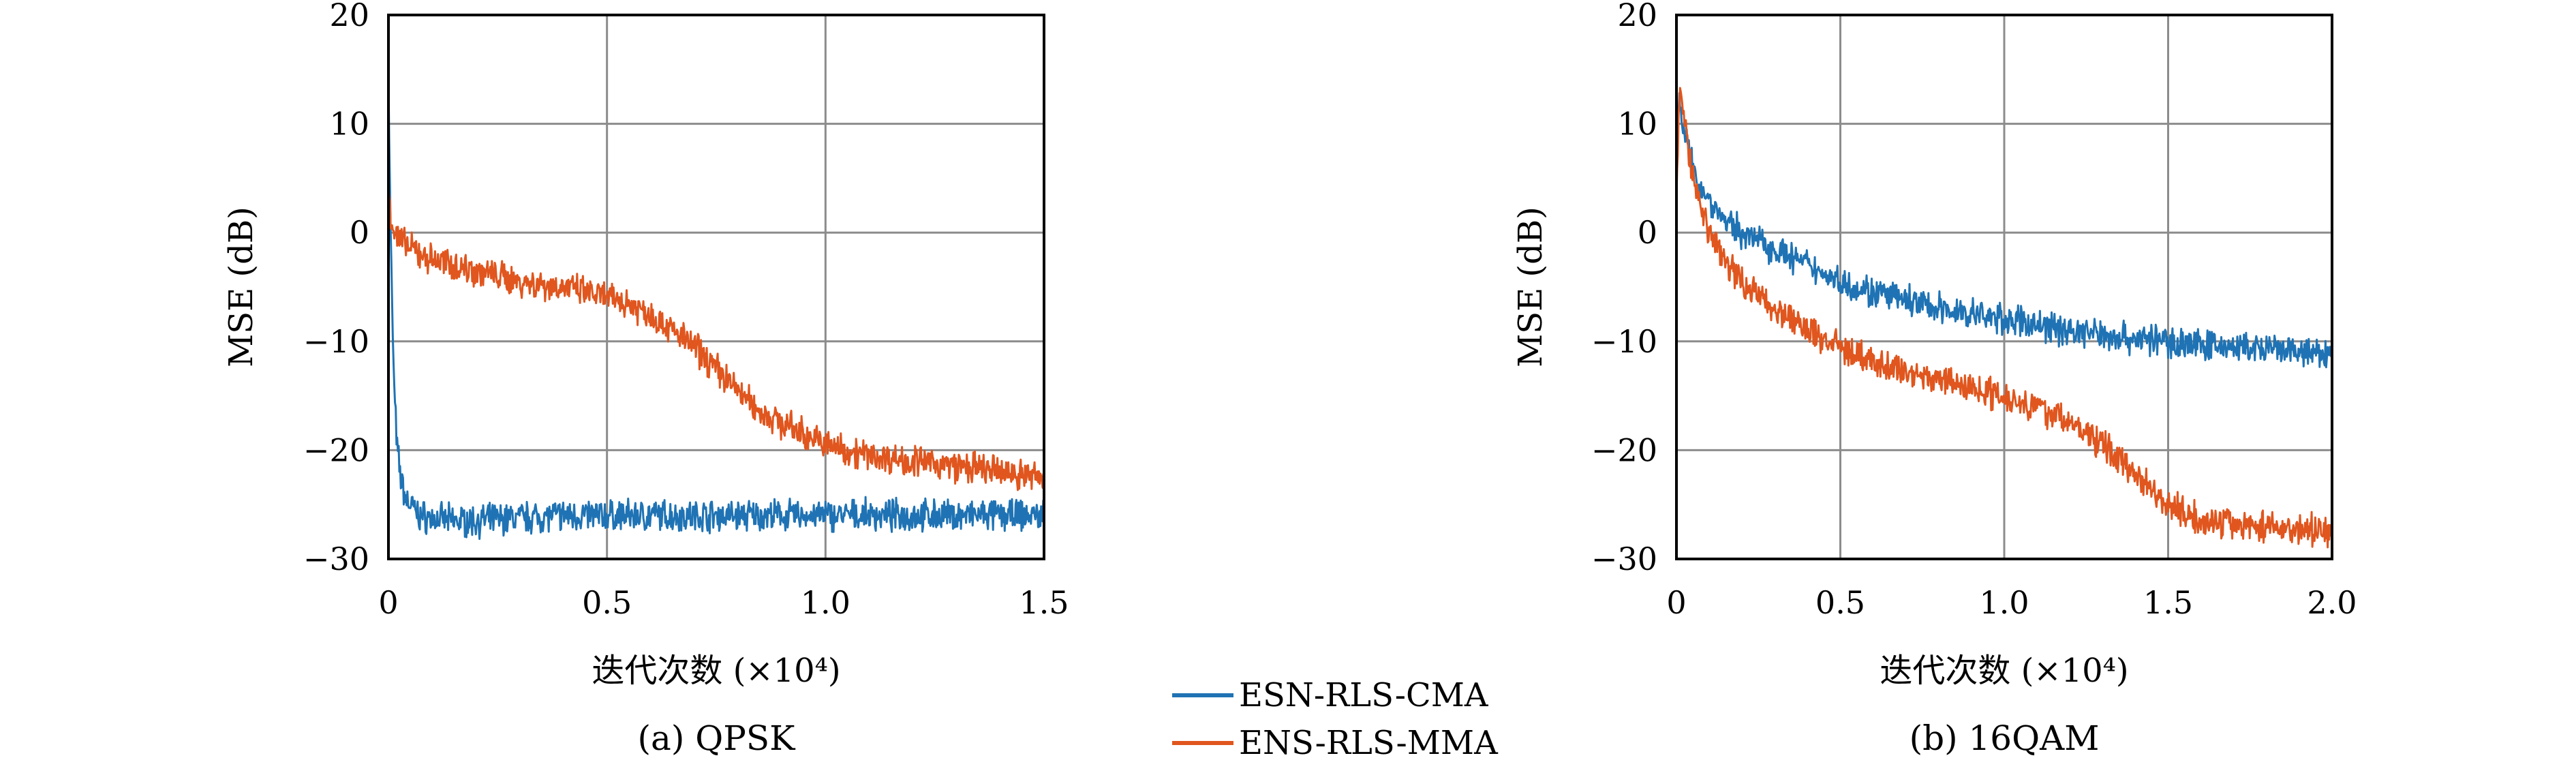  Describe the element at coordinates (2005, 738) in the screenshot. I see `caption-16qam: (b) 16QAM` at that location.